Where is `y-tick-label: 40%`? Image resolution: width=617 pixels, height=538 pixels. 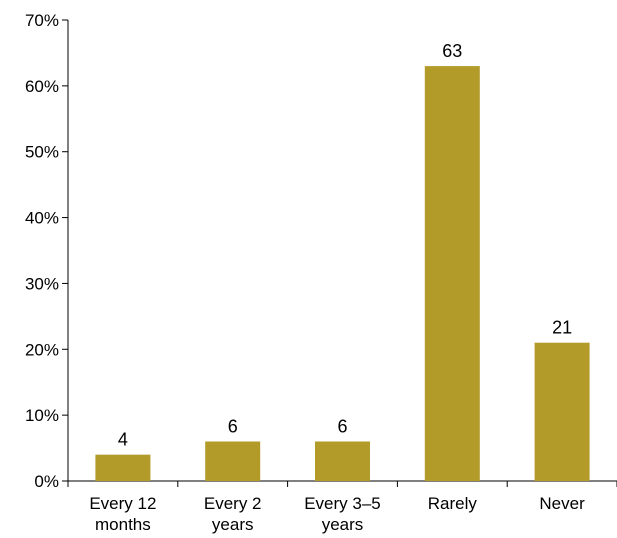 y-tick-label: 40% is located at coordinates (42, 218).